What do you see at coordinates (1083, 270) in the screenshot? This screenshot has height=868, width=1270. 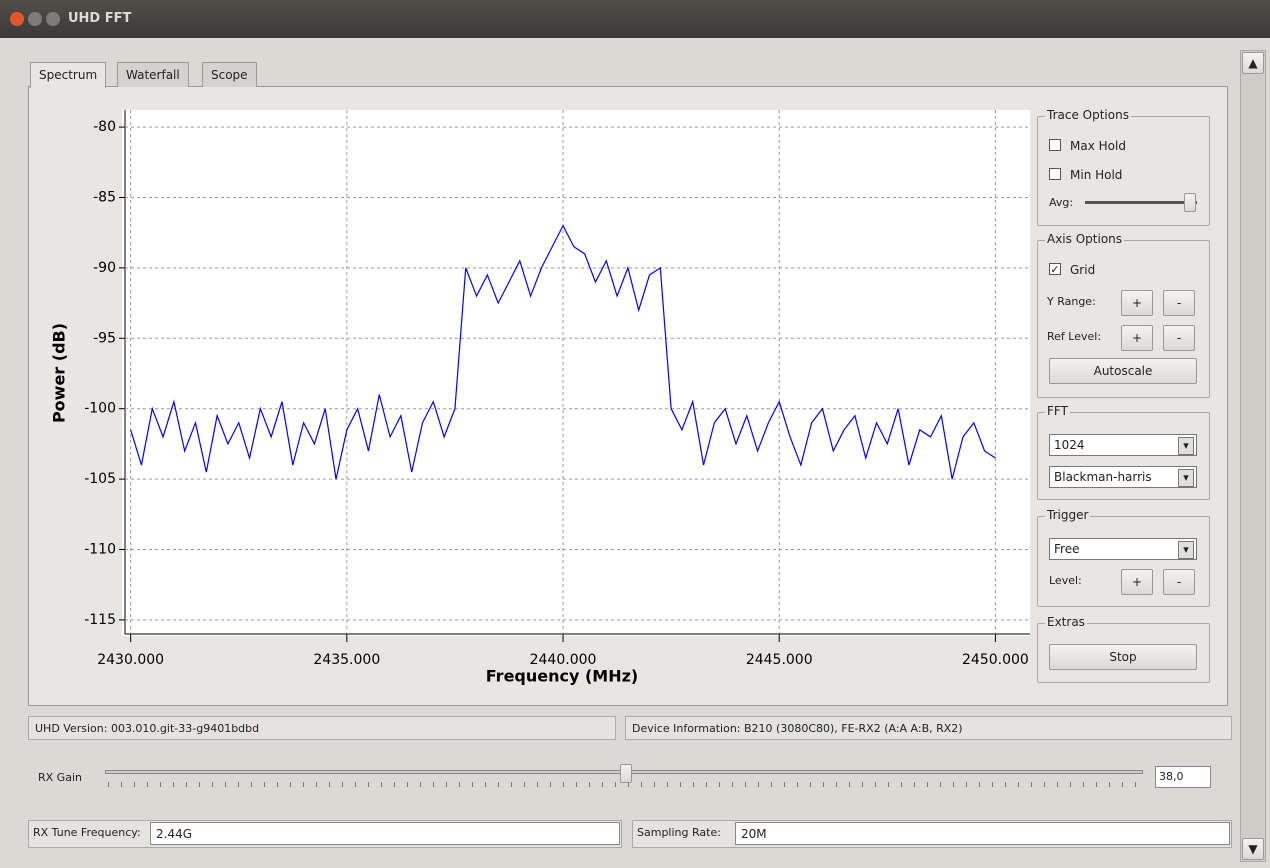 I see `checkbox-label: Grid` at bounding box center [1083, 270].